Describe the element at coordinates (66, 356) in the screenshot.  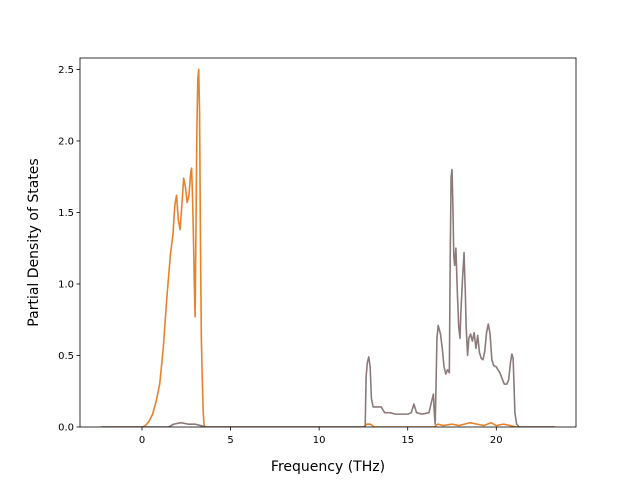
I see `y-tick-label: 0.5` at that location.